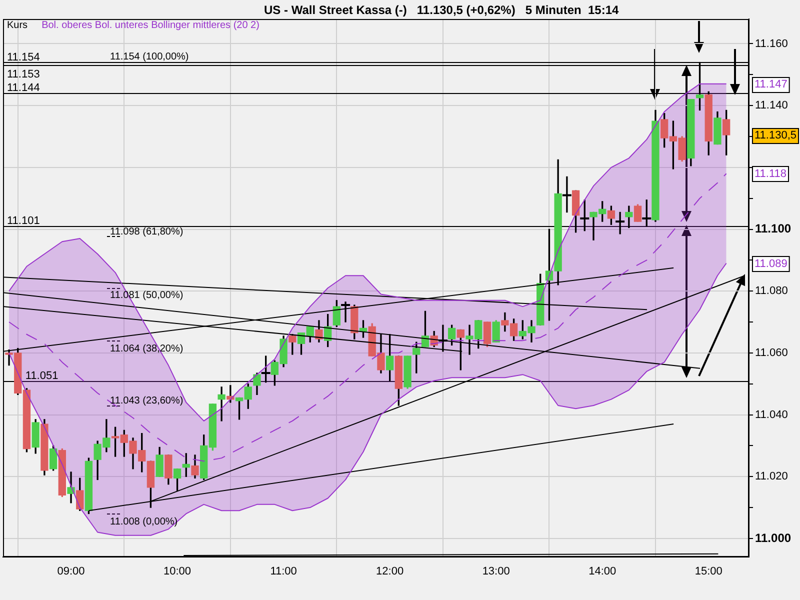  What do you see at coordinates (23, 57) in the screenshot?
I see `ref-line-label: 11.154` at bounding box center [23, 57].